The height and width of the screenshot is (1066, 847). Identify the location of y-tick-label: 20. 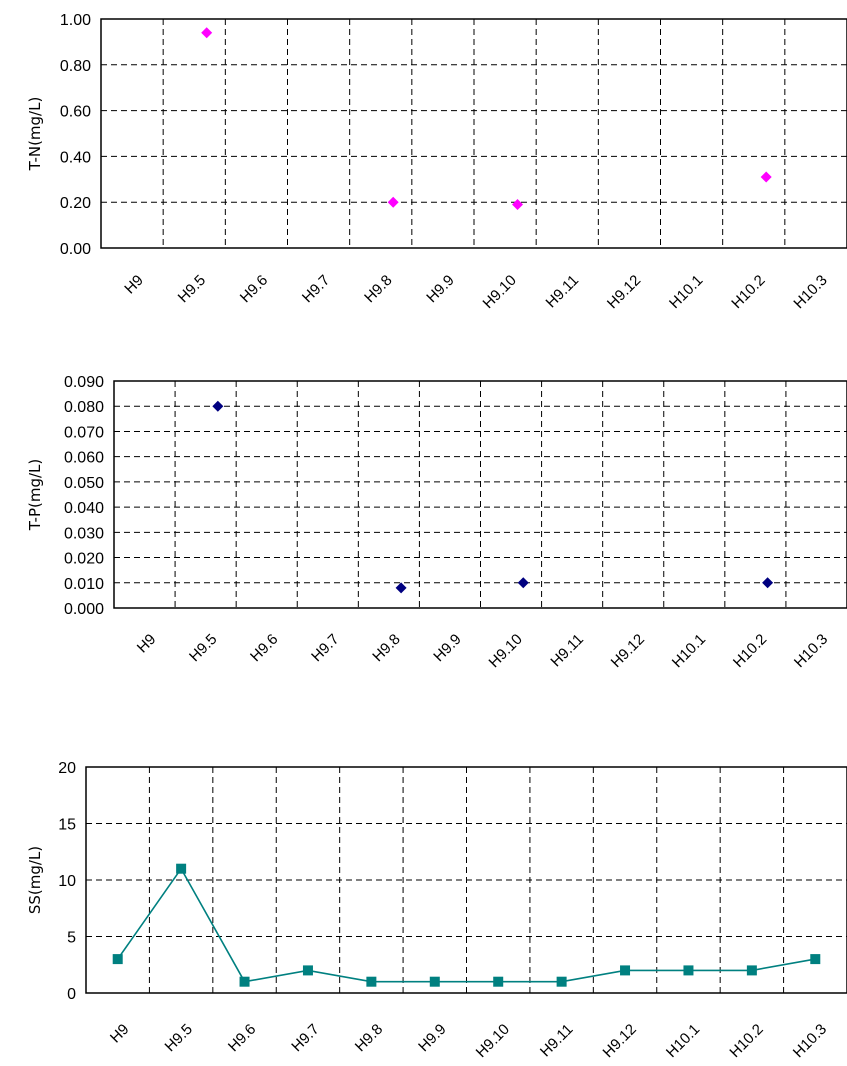
(67, 768).